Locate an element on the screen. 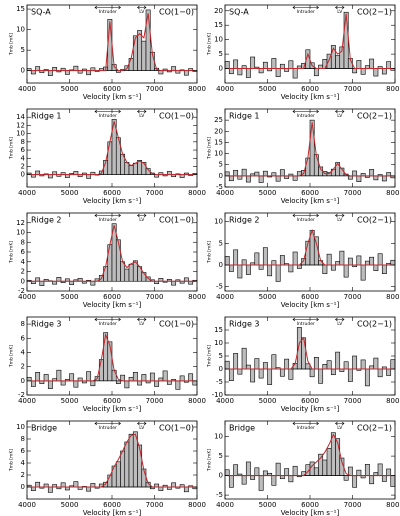  panel-label: Ridge 1 is located at coordinates (244, 116).